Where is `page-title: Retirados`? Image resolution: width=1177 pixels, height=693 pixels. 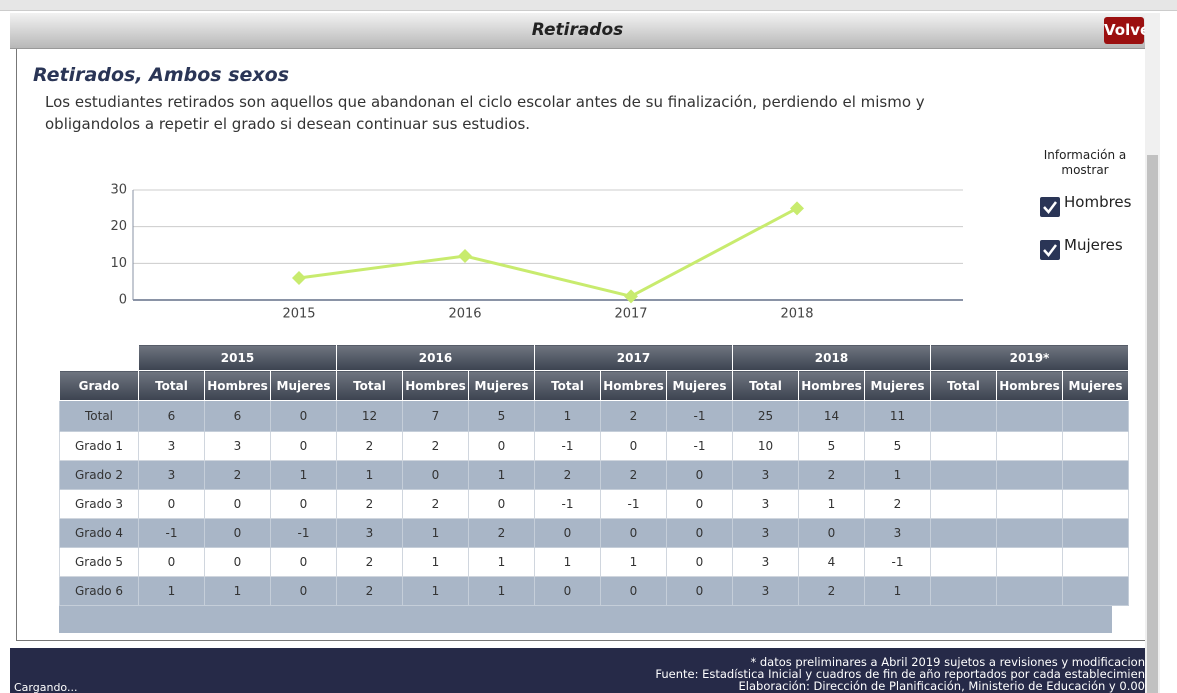 page-title: Retirados is located at coordinates (577, 30).